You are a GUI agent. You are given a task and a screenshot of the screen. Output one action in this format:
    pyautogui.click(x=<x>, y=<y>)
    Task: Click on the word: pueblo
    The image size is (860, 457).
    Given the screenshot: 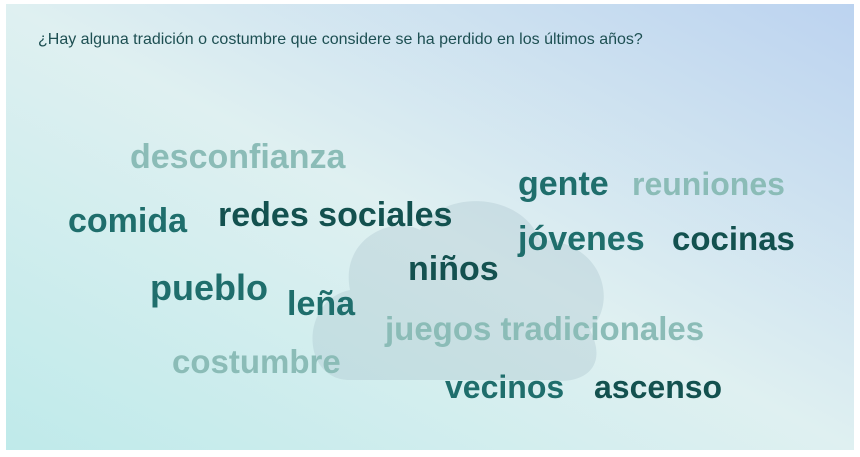 What is the action you would take?
    pyautogui.click(x=209, y=287)
    